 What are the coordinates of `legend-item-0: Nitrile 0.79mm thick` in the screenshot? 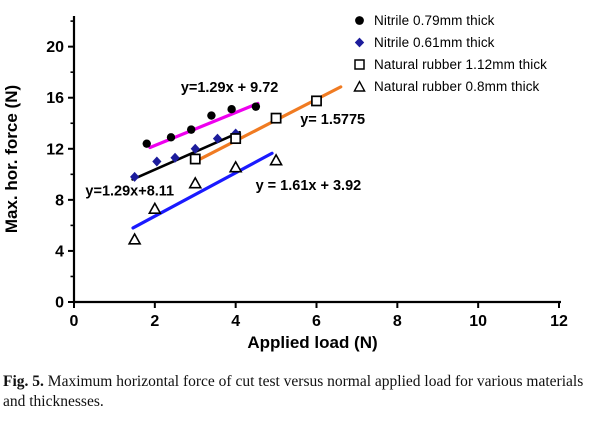 It's located at (449, 20).